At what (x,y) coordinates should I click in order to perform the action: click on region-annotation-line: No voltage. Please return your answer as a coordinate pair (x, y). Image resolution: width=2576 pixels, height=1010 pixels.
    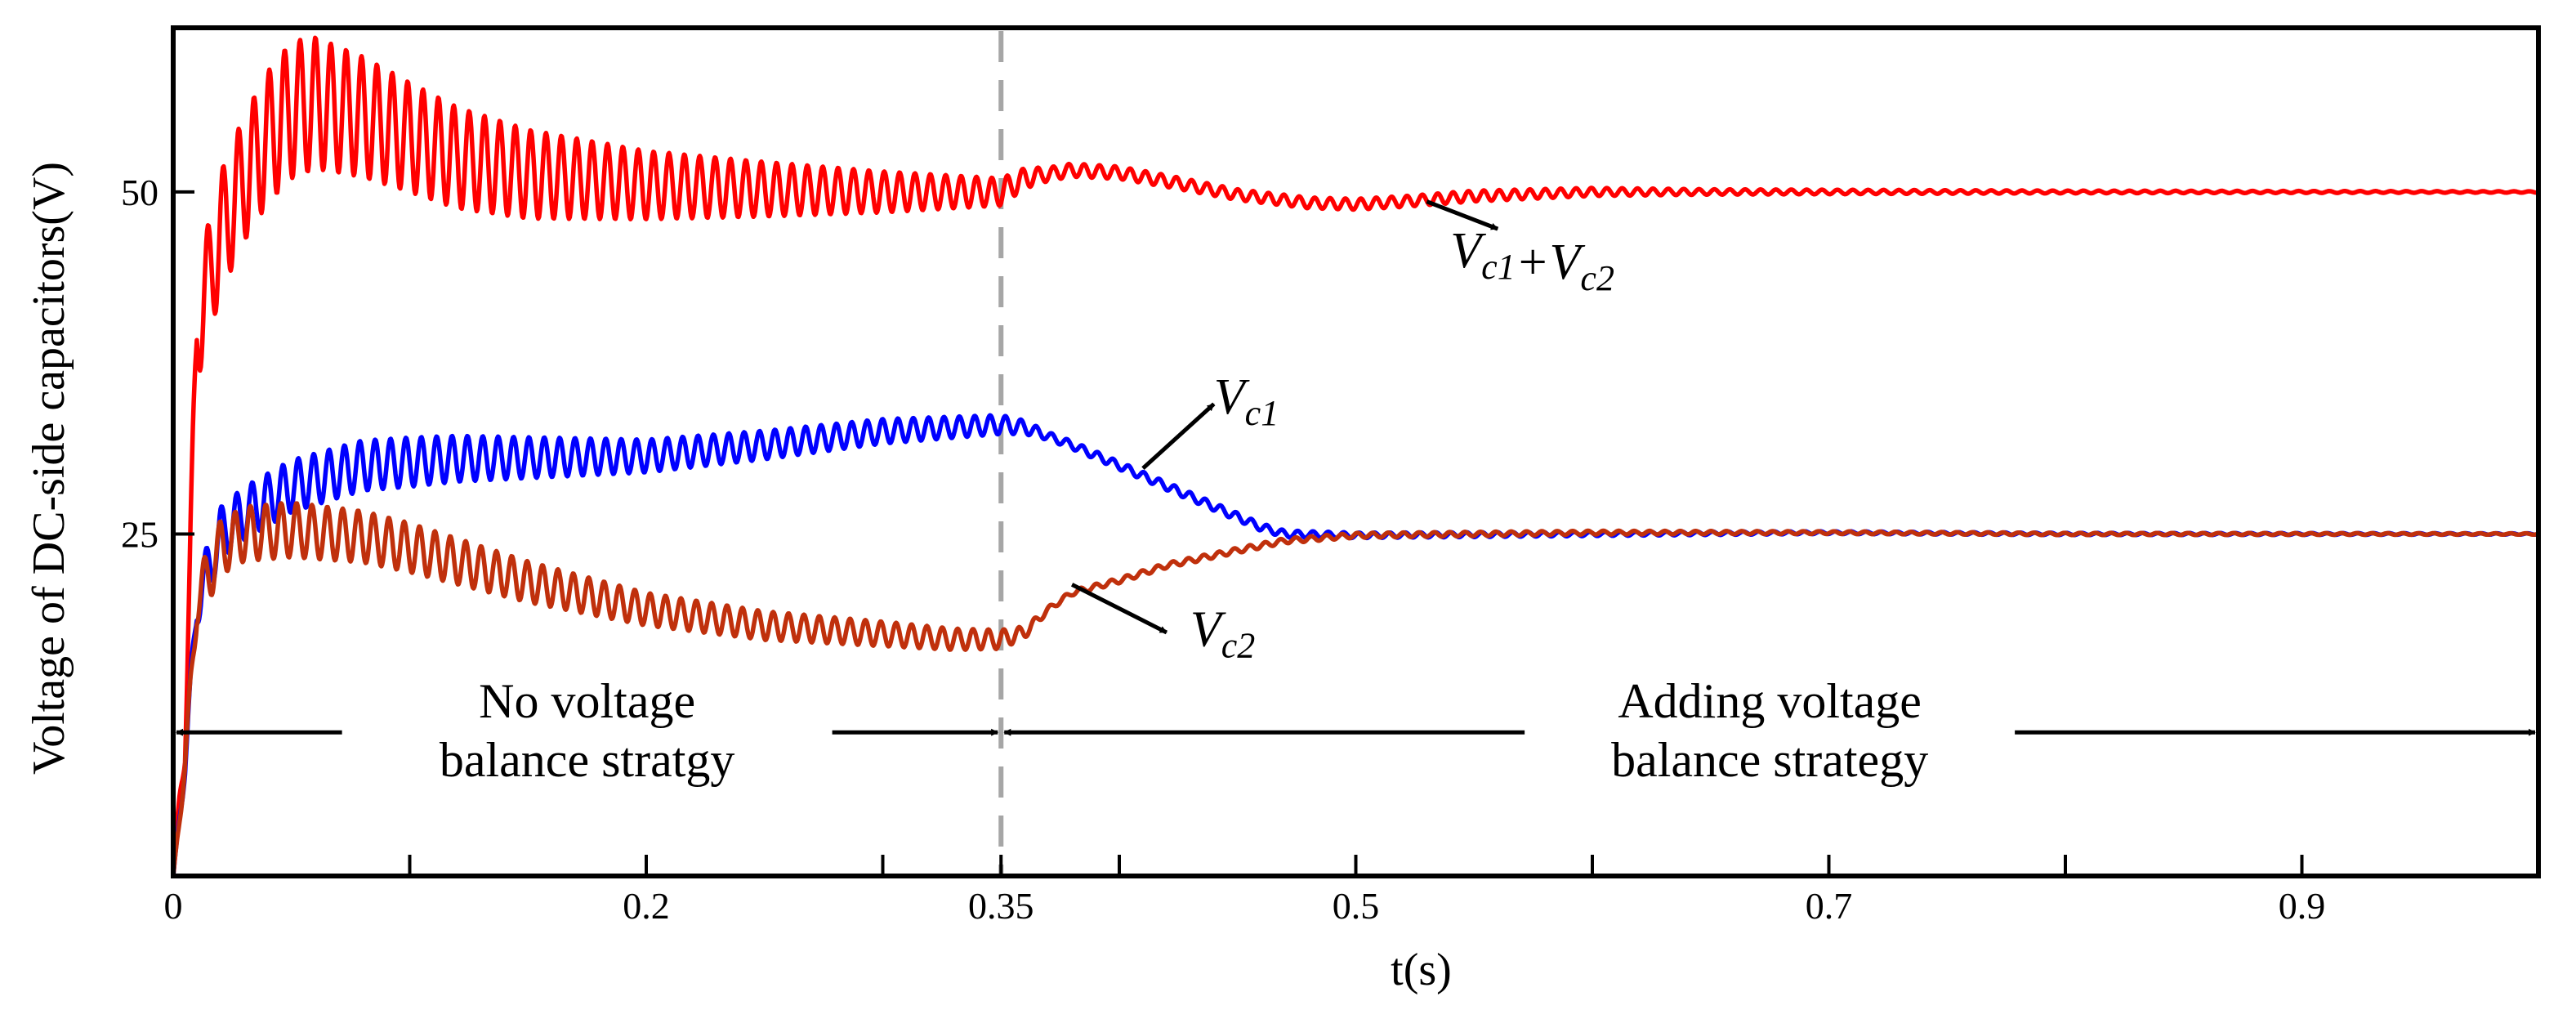
    Looking at the image, I should click on (587, 701).